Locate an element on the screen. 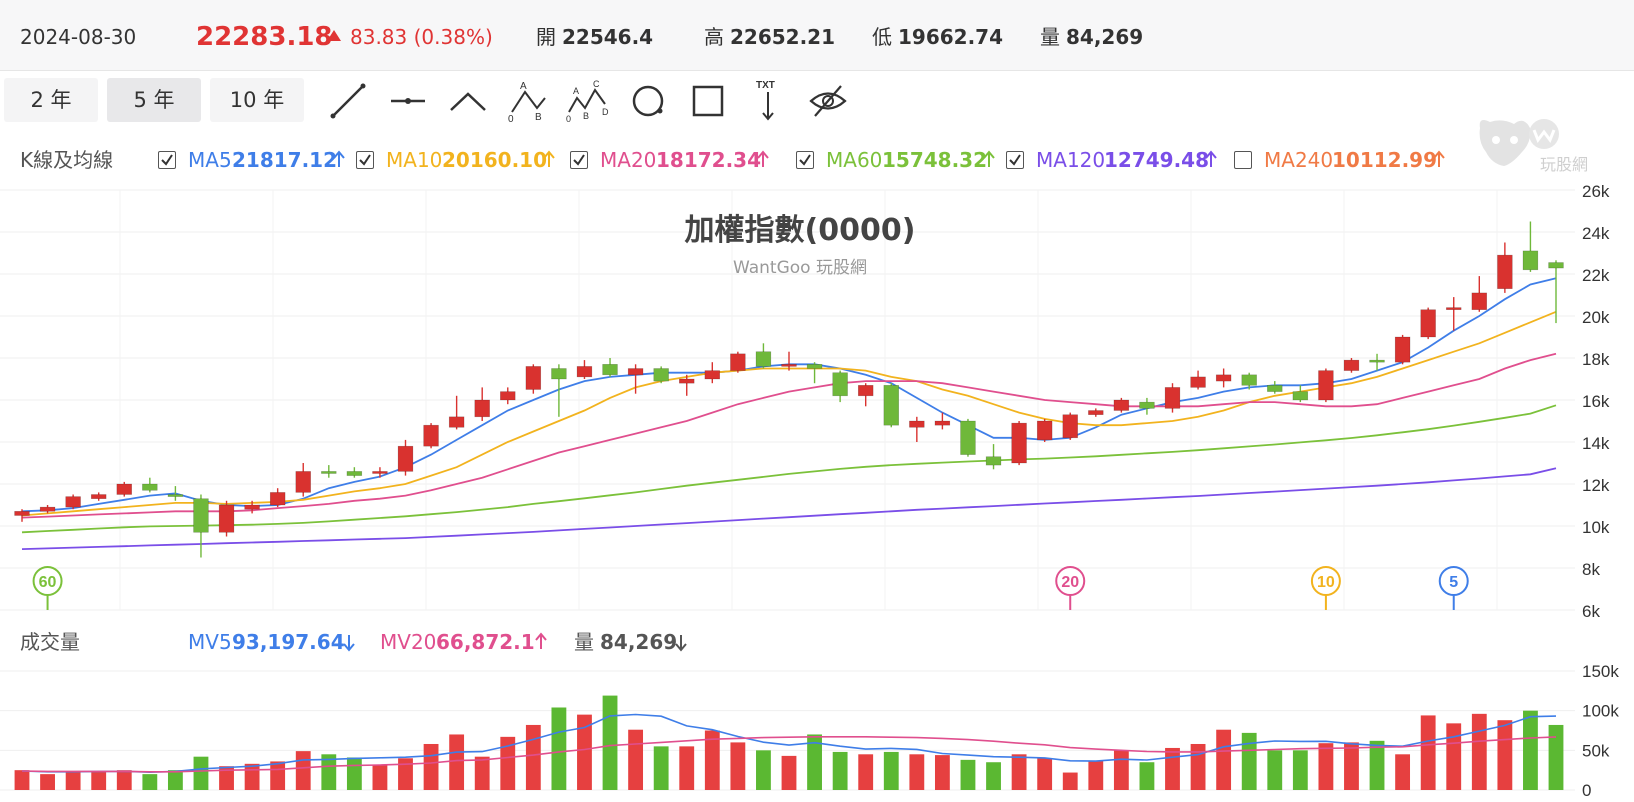  text-arrow-tool-icon: TXT is located at coordinates (768, 101).